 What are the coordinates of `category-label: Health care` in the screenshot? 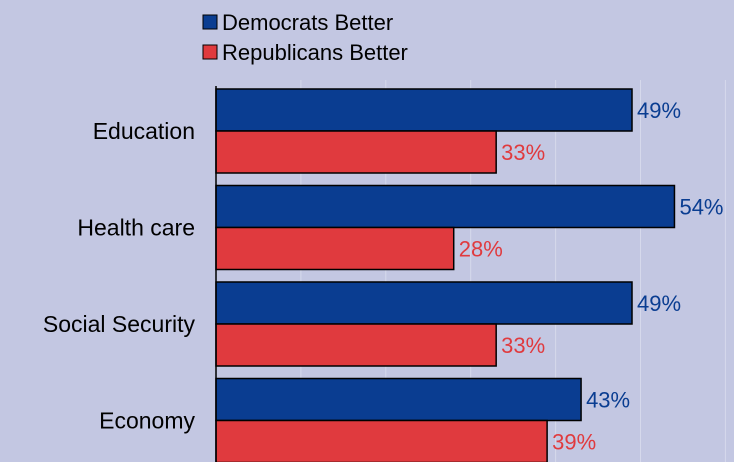 It's located at (136, 228).